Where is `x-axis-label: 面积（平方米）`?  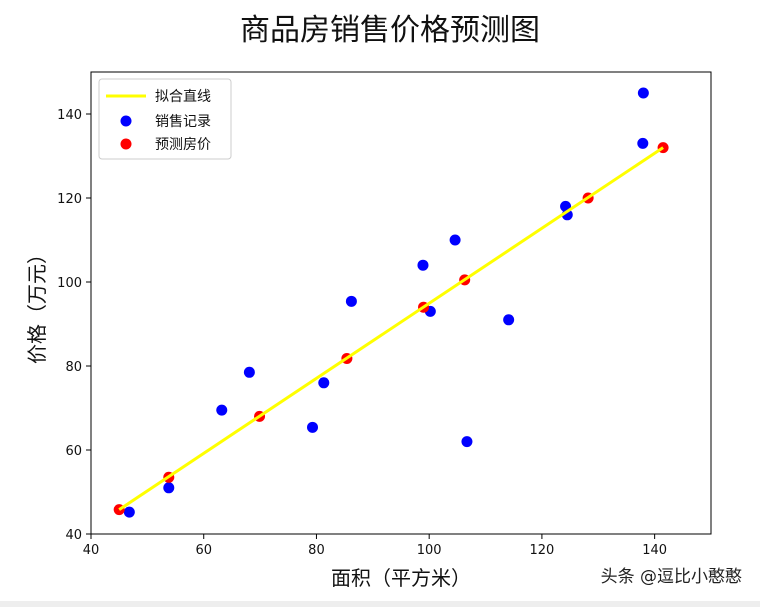 x-axis-label: 面积（平方米） is located at coordinates (401, 578).